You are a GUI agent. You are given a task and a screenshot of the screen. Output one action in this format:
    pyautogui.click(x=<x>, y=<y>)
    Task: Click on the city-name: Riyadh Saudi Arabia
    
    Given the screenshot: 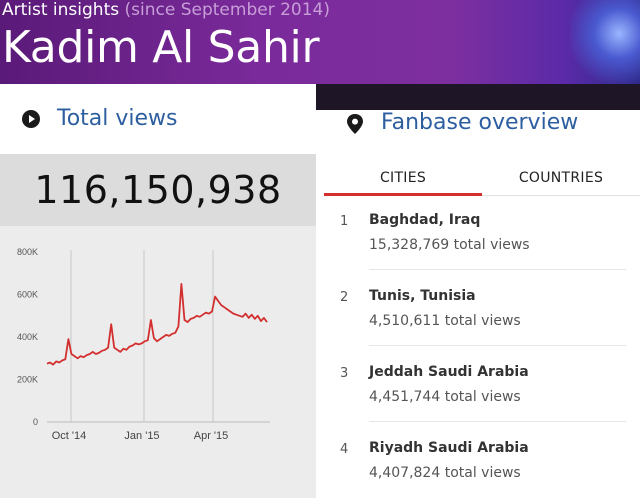 What is the action you would take?
    pyautogui.click(x=449, y=448)
    